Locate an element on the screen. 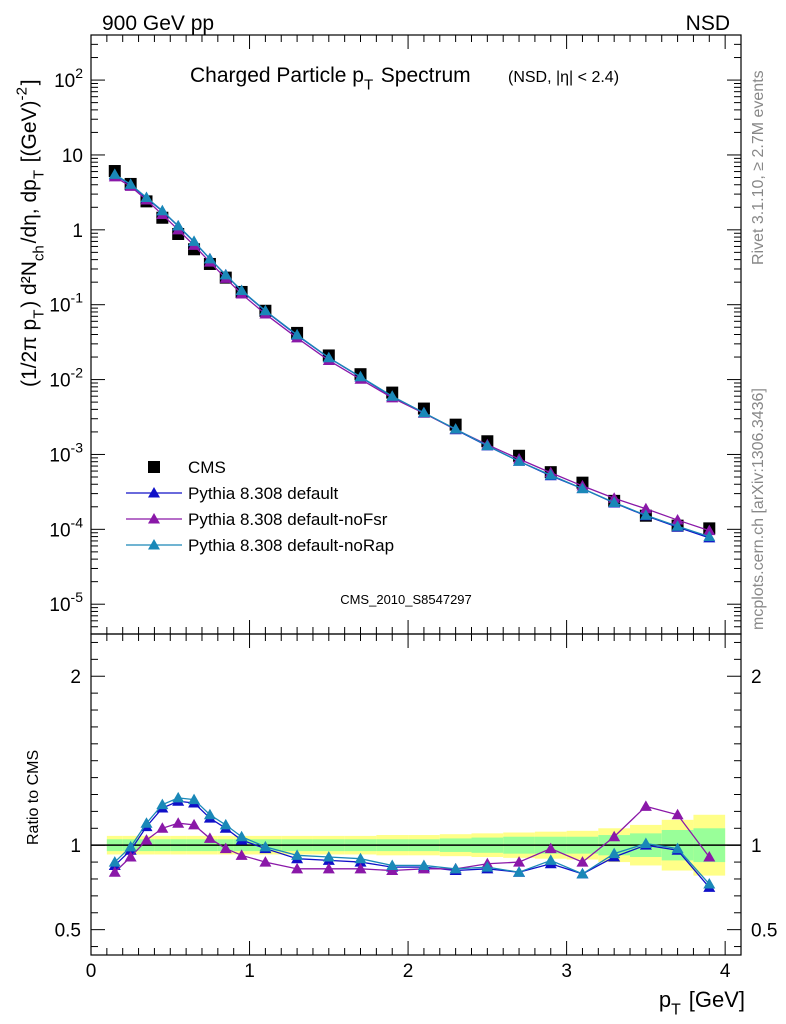 Image resolution: width=786 pixels, height=1024 pixels. mcplots-label: mcplots.cern.ch [arXiv:1306.3436] is located at coordinates (758, 509).